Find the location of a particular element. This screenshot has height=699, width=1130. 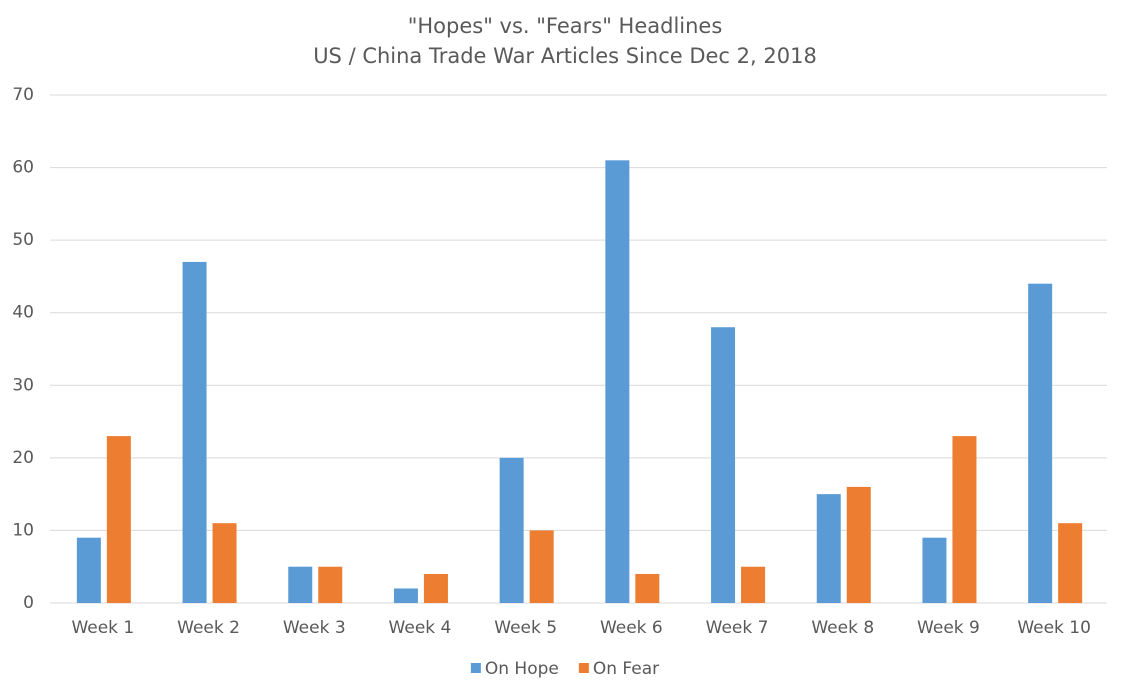

chart-title: "Hopes" vs. "Fears" Headlines is located at coordinates (565, 26).